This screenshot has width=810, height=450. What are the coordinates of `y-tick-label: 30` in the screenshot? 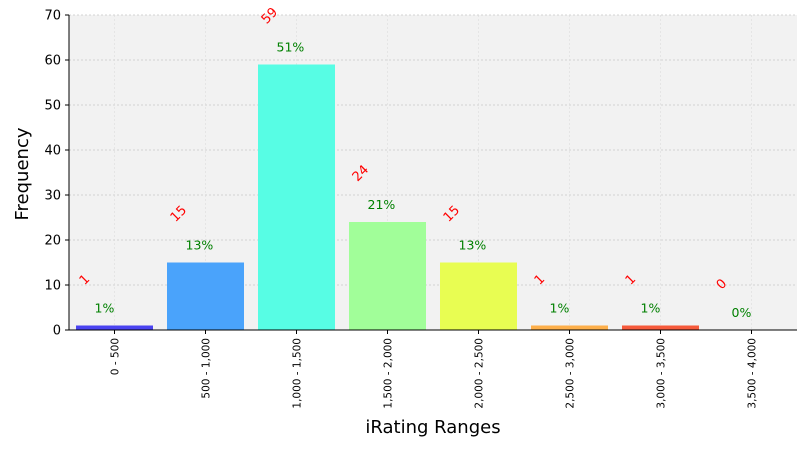 It's located at (52, 196).